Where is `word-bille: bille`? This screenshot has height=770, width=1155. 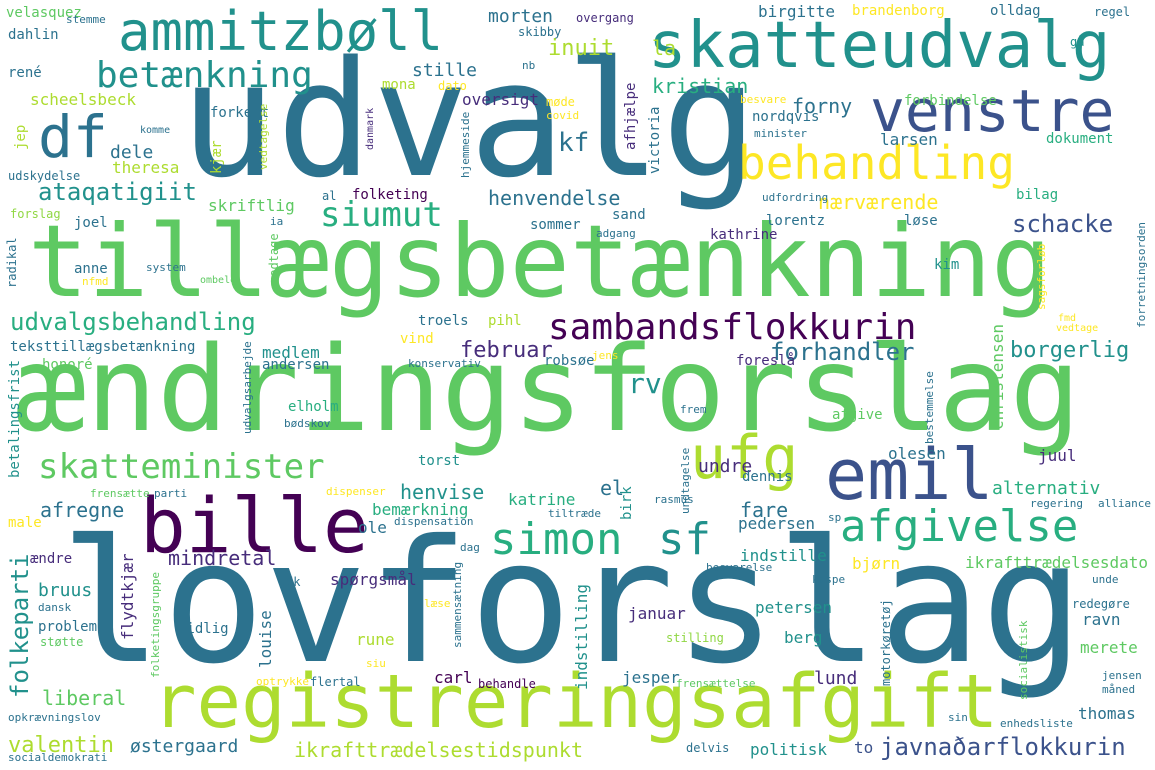 word-bille: bille is located at coordinates (254, 525).